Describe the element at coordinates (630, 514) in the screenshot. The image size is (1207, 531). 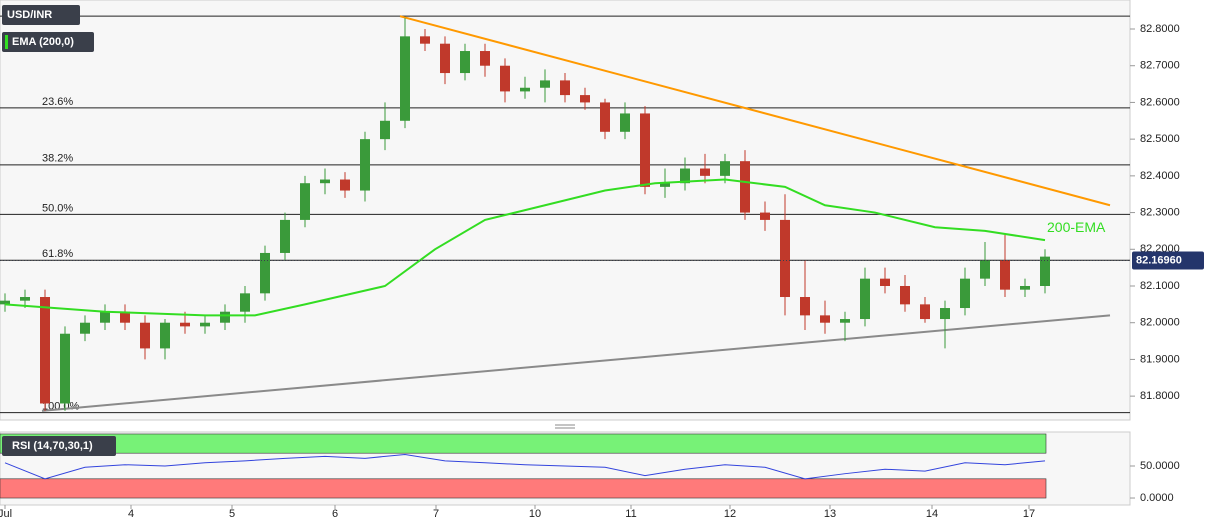
I see `x-tick-label: 11` at that location.